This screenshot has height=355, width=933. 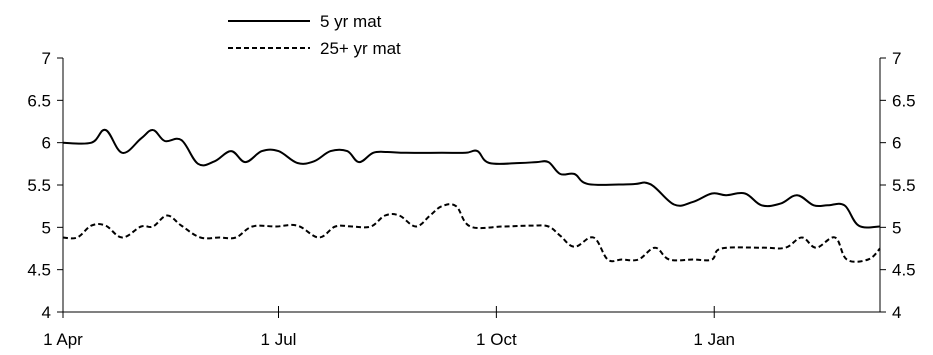 What do you see at coordinates (46, 143) in the screenshot?
I see `y-tick-label-left: 6` at bounding box center [46, 143].